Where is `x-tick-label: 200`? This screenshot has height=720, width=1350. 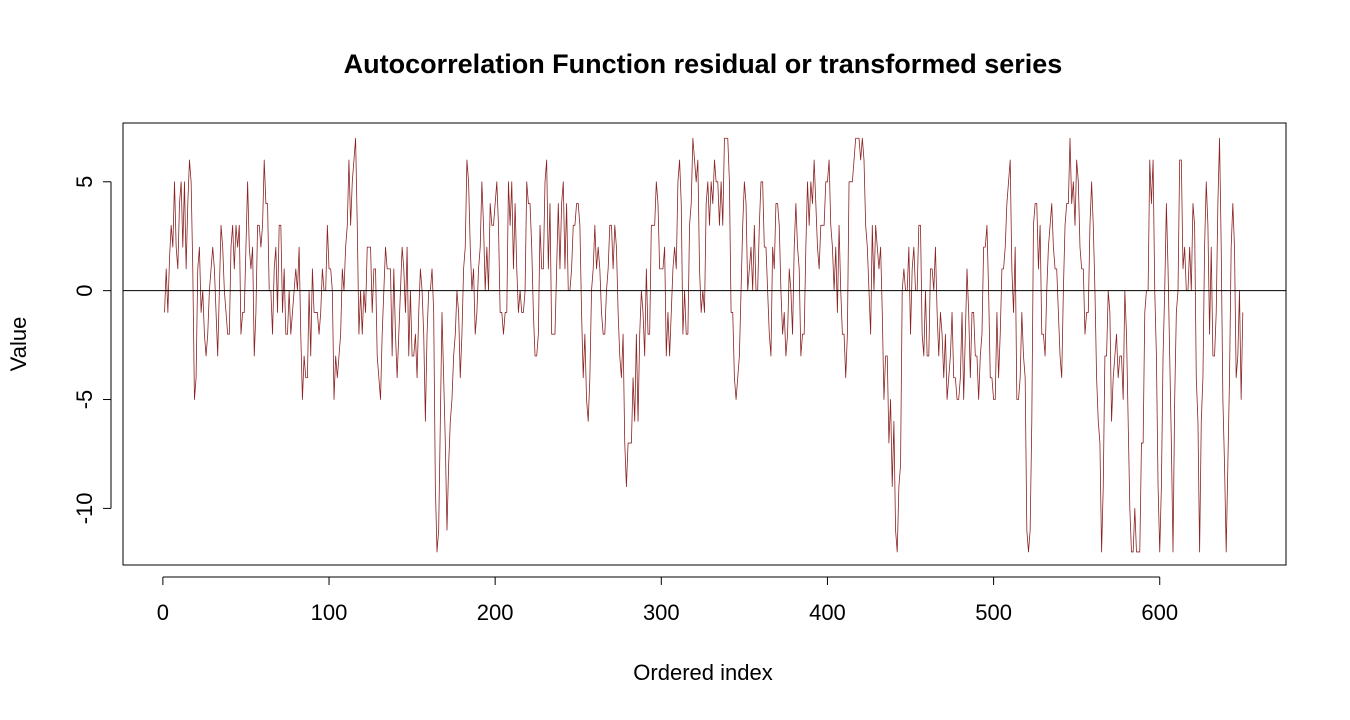
x-tick-label: 200 is located at coordinates (495, 612).